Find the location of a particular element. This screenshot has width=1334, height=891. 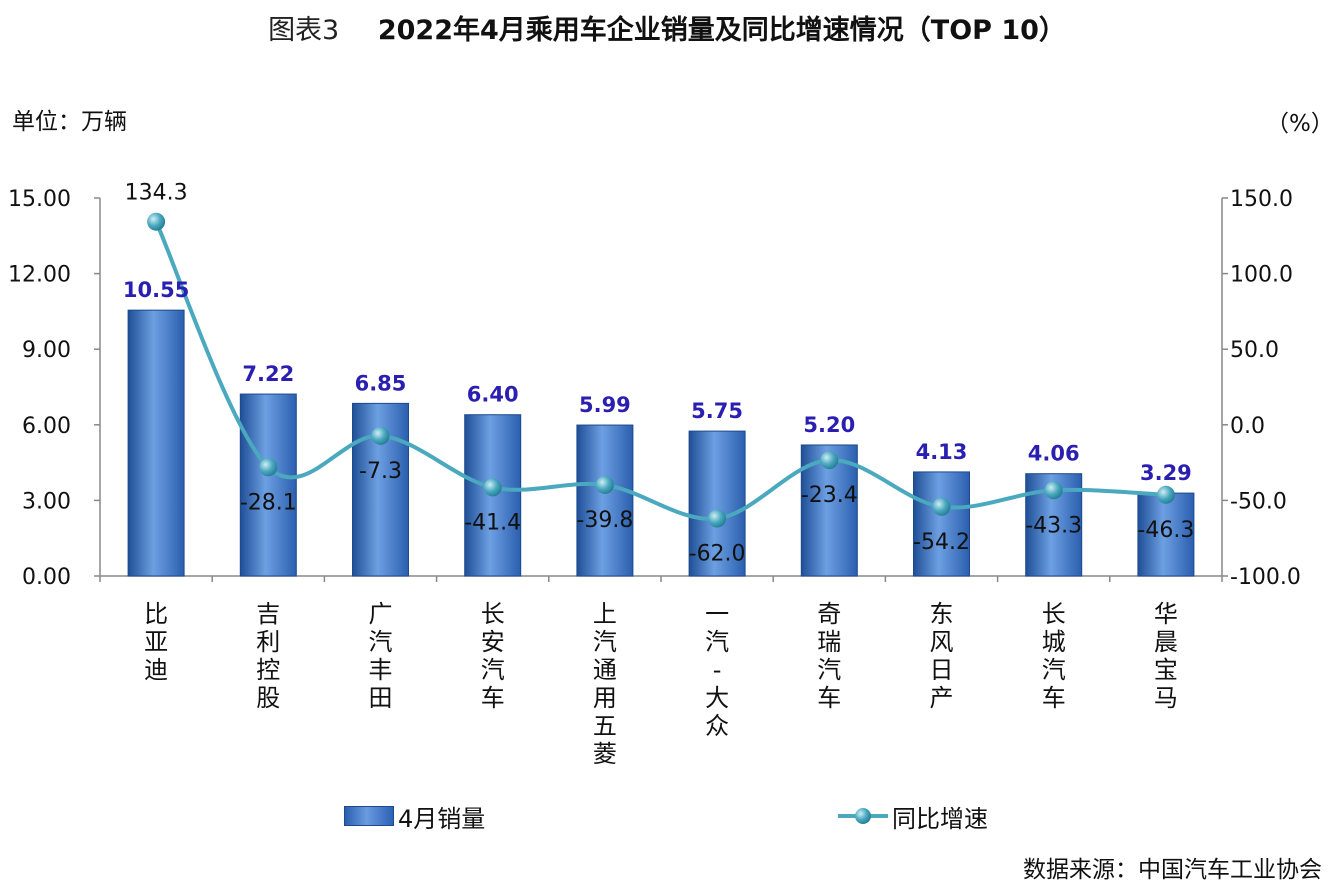

category-label-char: 股 is located at coordinates (268, 698).